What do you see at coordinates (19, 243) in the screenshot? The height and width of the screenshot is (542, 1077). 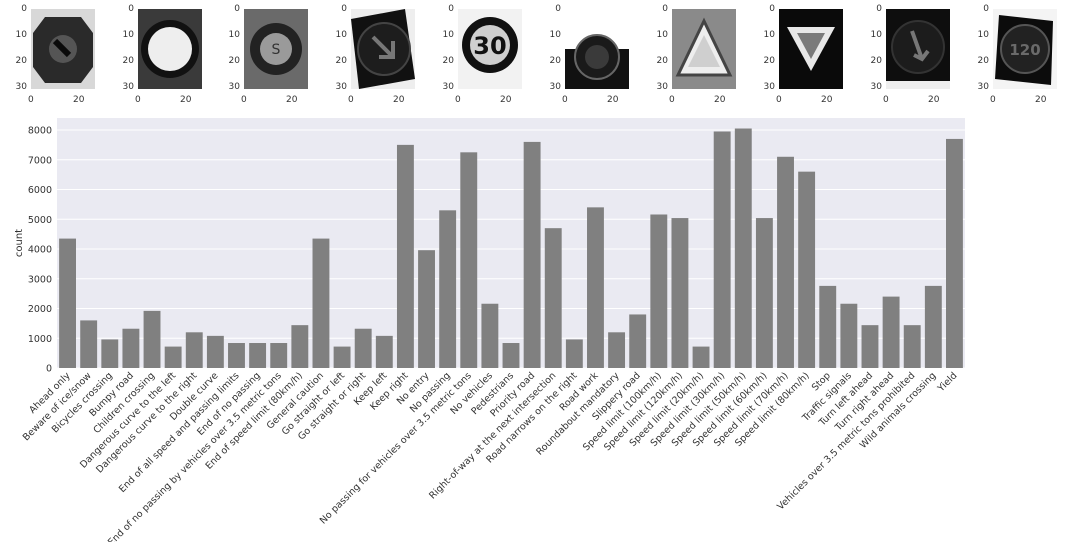 I see `y-axis-label: count` at bounding box center [19, 243].